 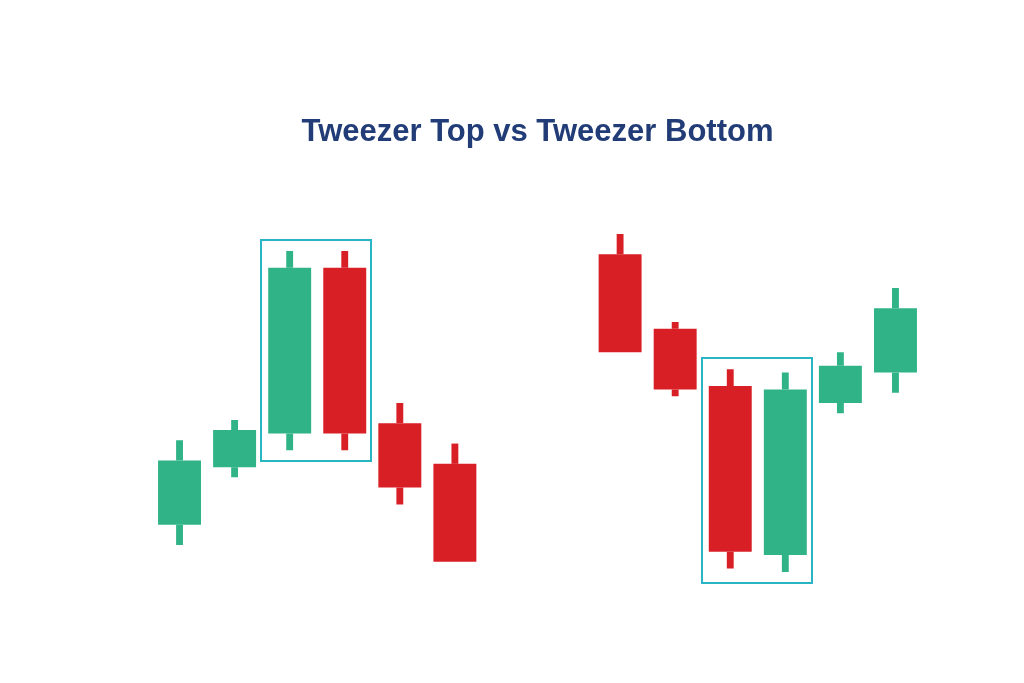 What do you see at coordinates (537, 130) in the screenshot?
I see `chart-title: Tweezer Top vs Tweezer Bottom` at bounding box center [537, 130].